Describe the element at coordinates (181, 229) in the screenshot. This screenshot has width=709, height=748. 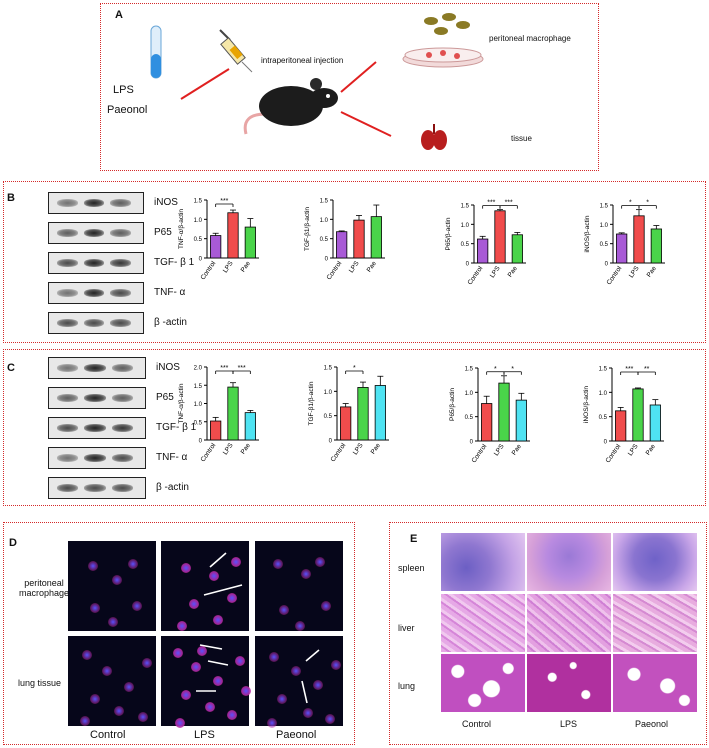
I see `y-axis-label: TNF-α/β-actin` at that location.